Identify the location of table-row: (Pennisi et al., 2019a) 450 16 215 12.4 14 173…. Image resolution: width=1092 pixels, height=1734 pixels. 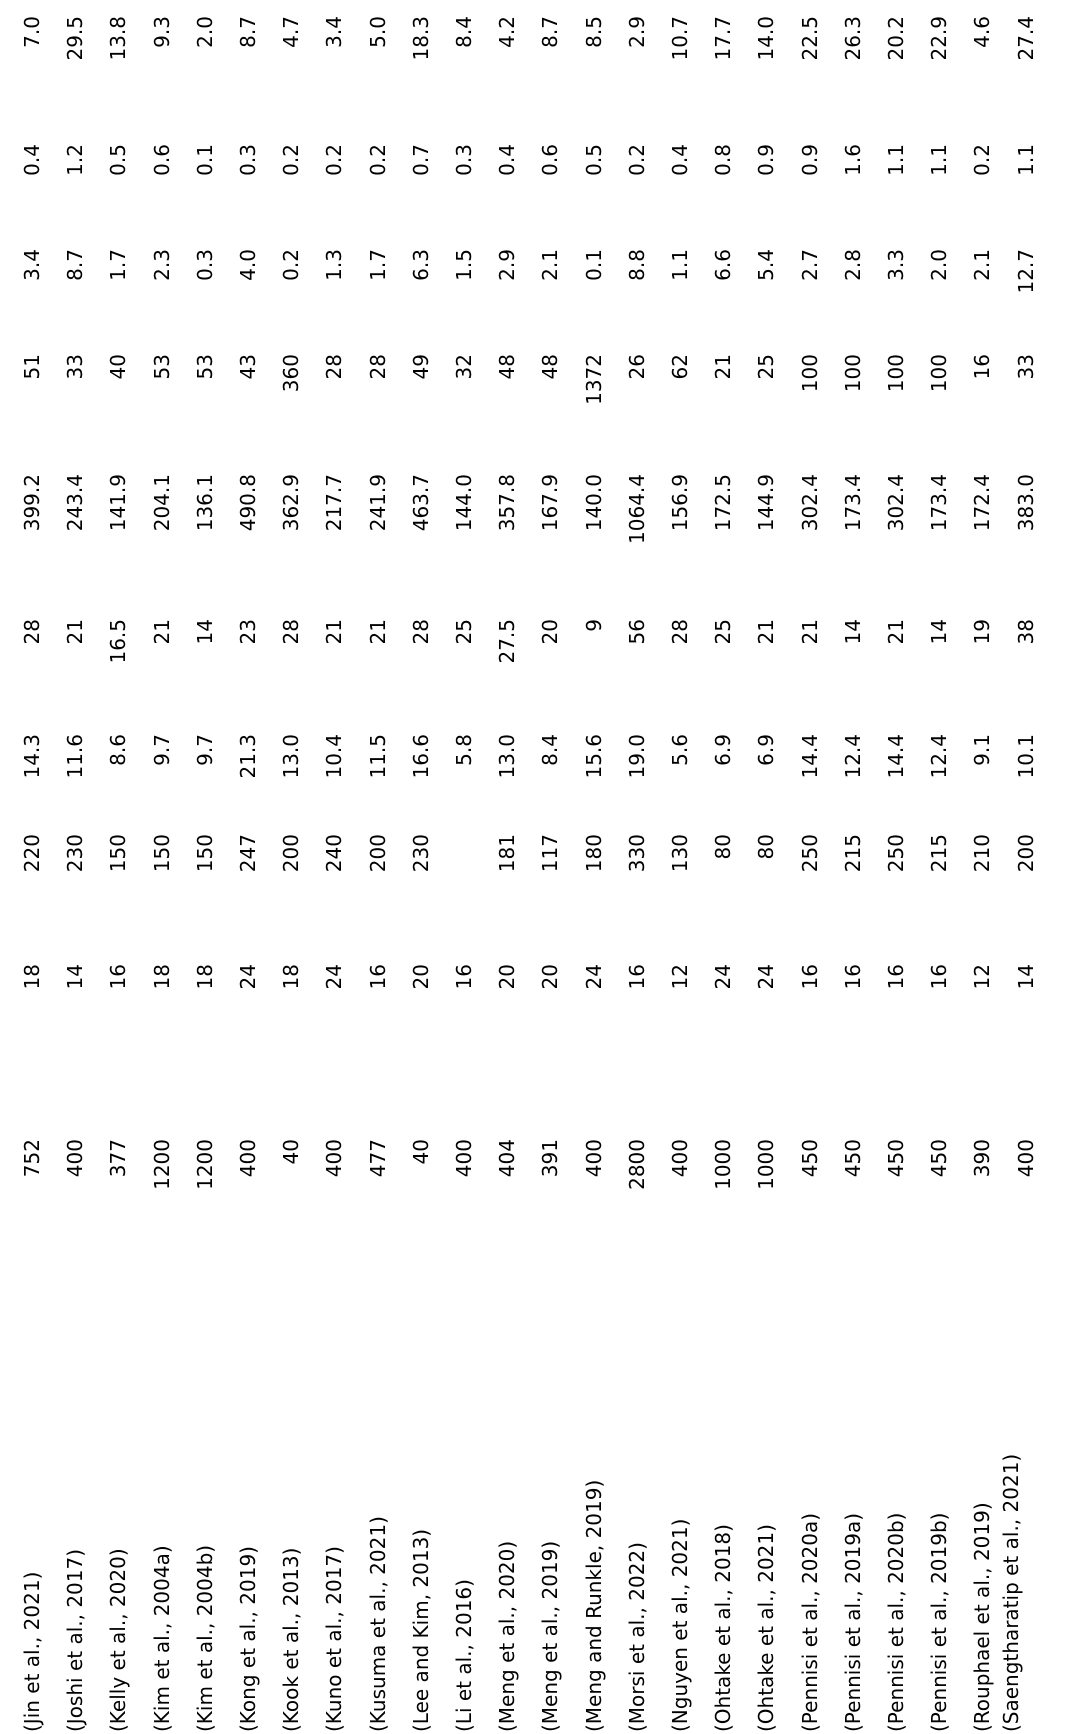
(853, 867).